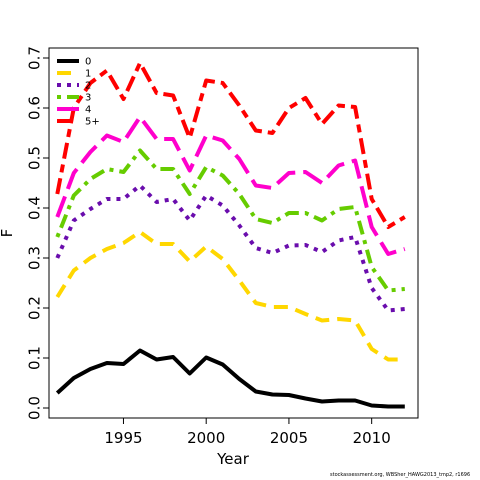  Describe the element at coordinates (88, 110) in the screenshot. I see `legend-label: 4` at that location.